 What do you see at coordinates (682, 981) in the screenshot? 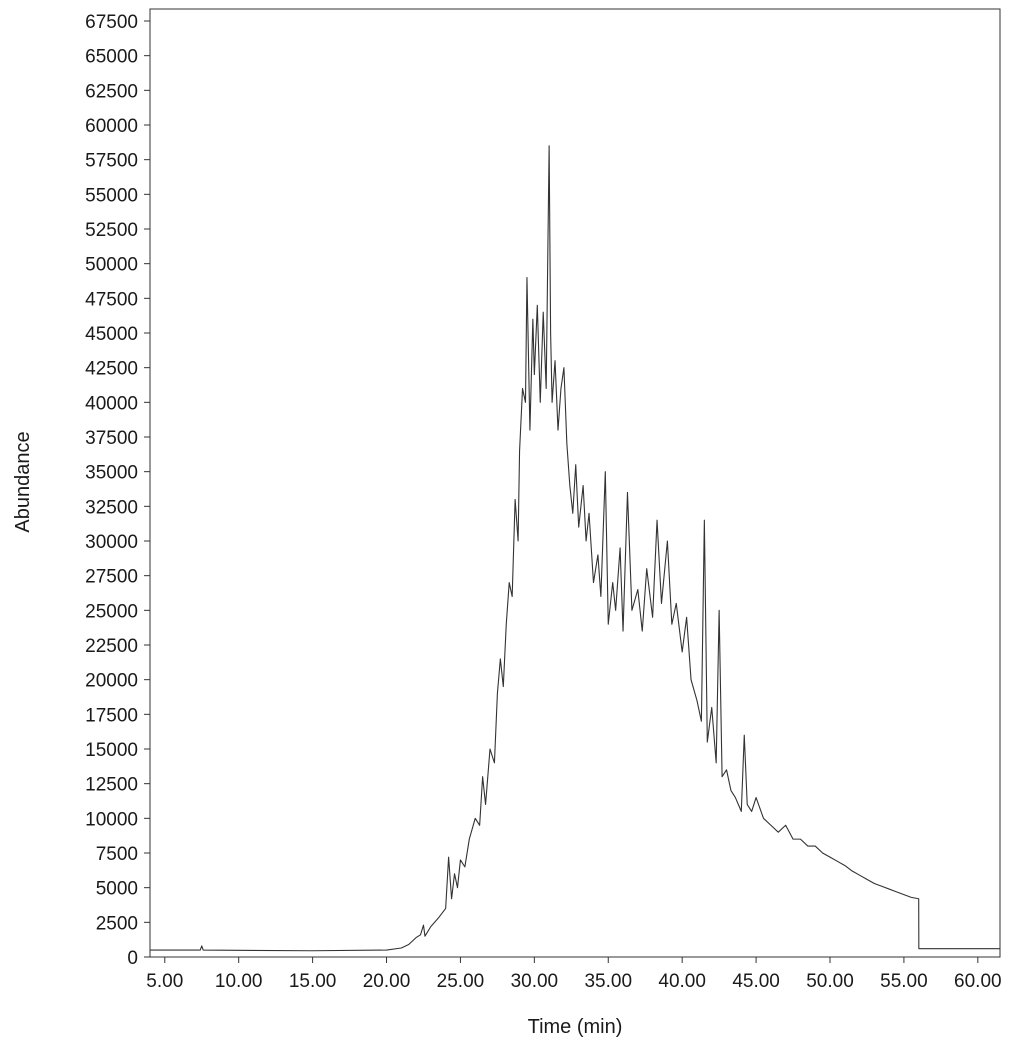
I see `x-tick-label: 40.00` at bounding box center [682, 981].